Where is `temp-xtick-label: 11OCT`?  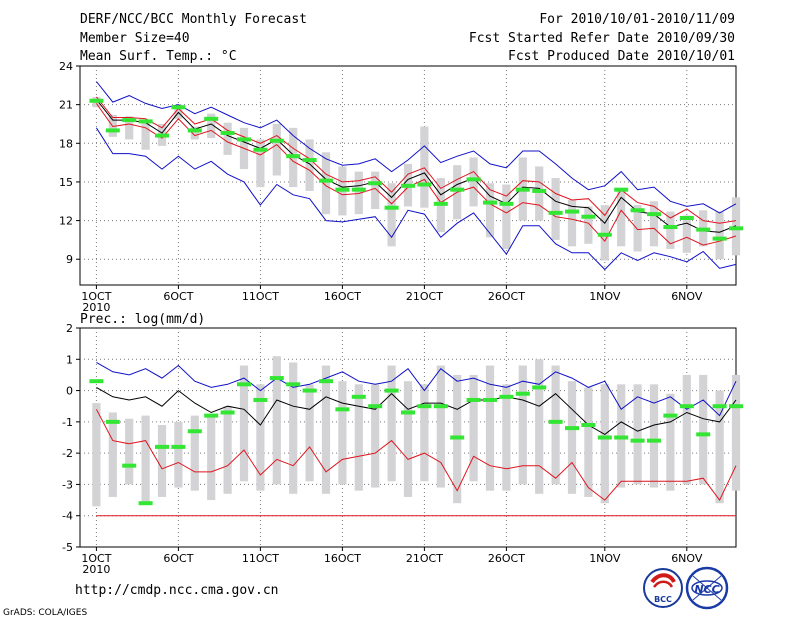 temp-xtick-label: 11OCT is located at coordinates (260, 296).